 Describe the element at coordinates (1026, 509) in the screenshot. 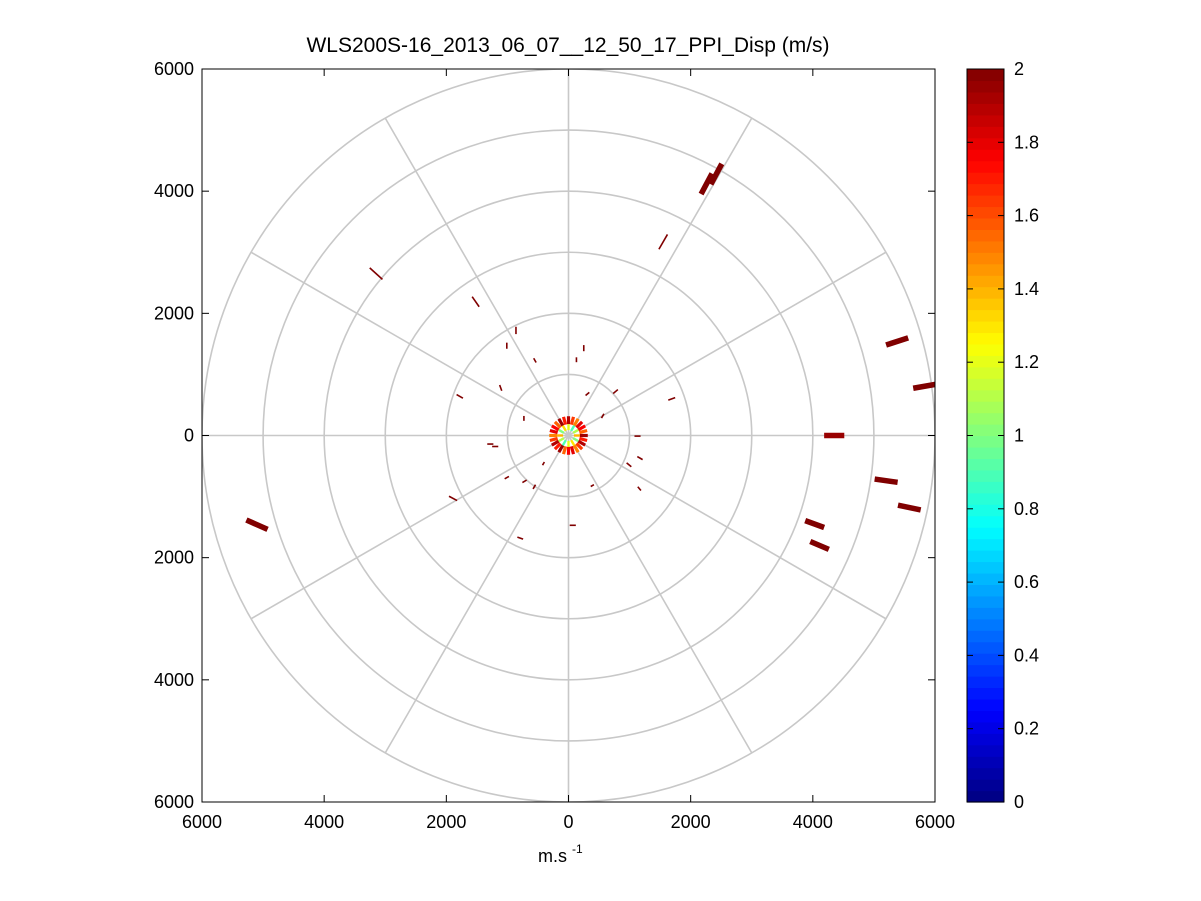

I see `colorbar-tick-label: 0.8` at that location.